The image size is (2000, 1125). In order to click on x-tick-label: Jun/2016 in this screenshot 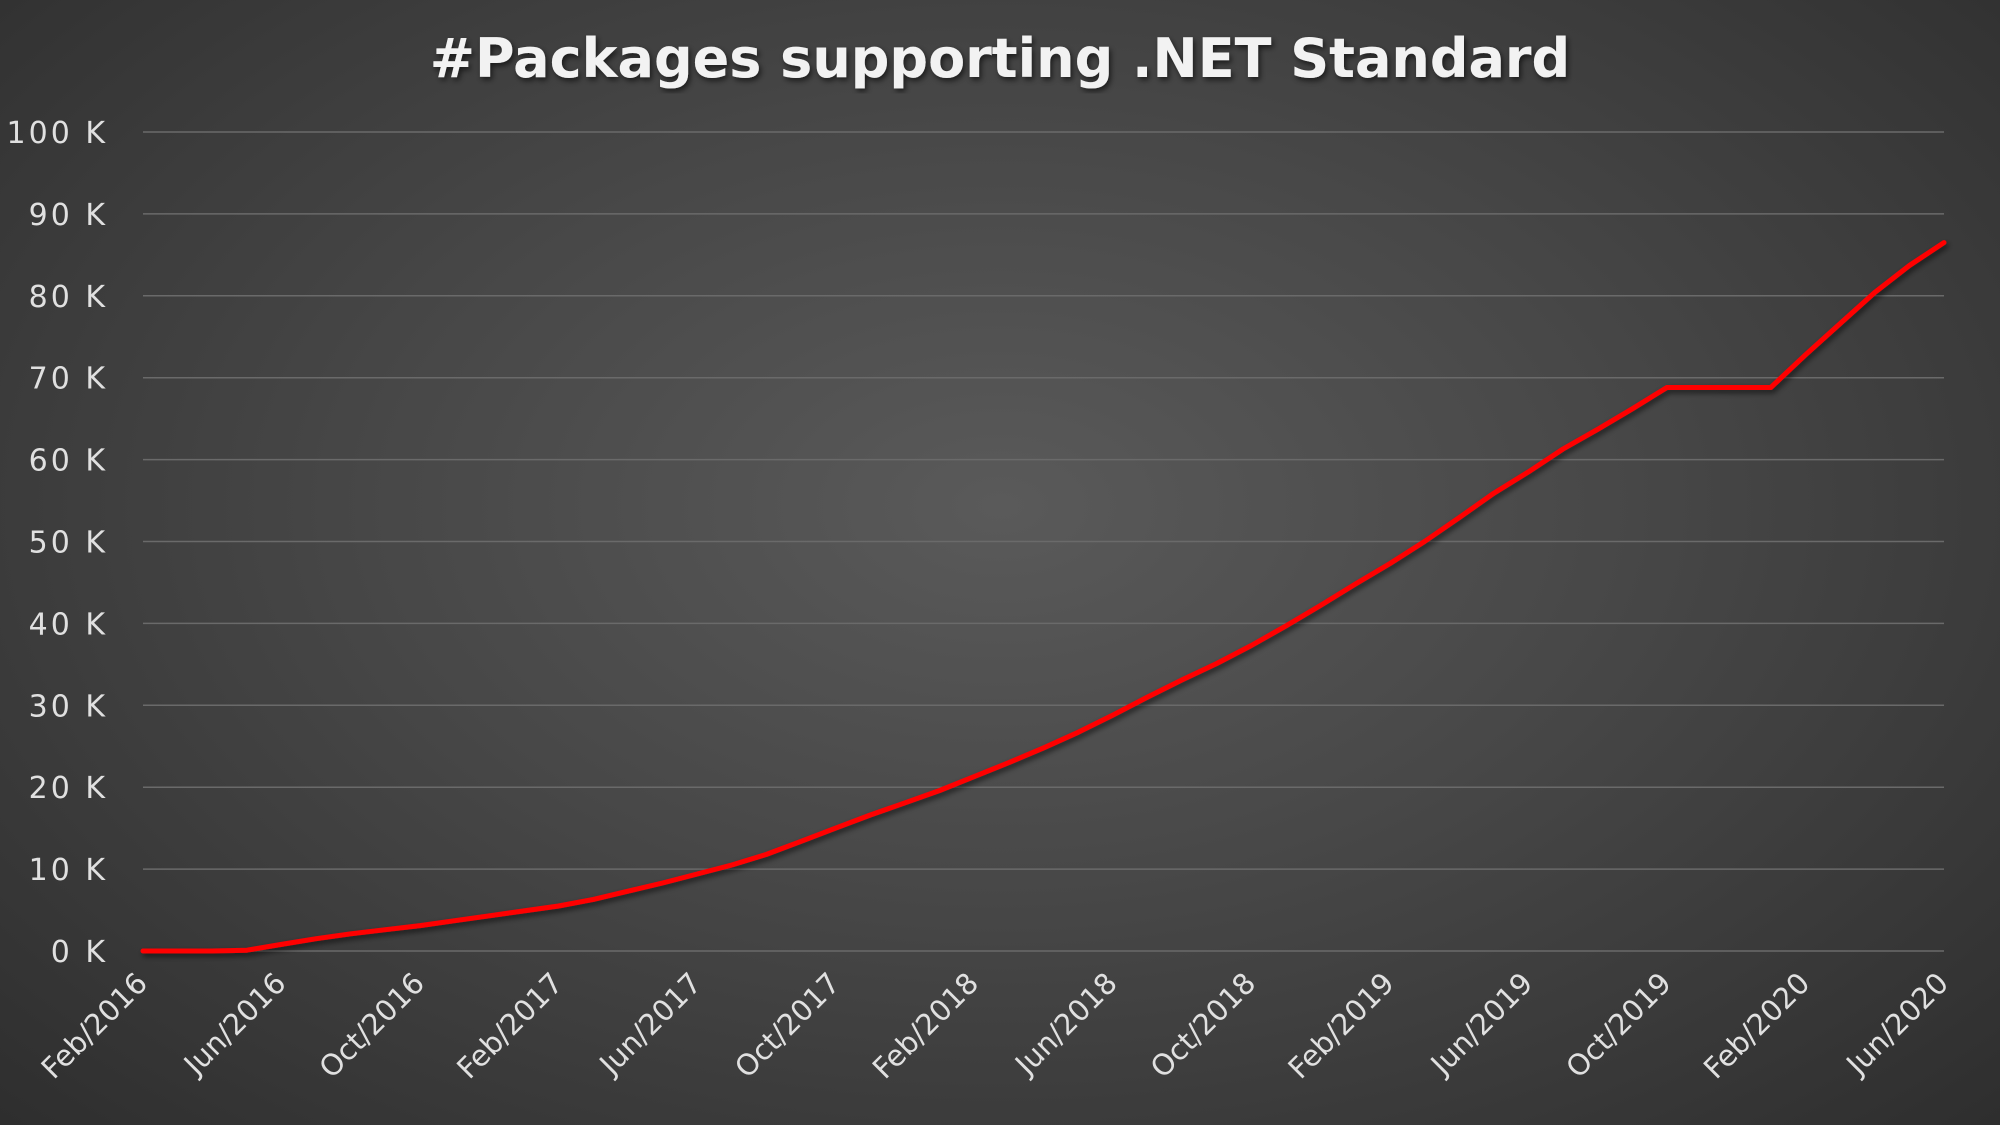, I will do `click(234, 1024)`.